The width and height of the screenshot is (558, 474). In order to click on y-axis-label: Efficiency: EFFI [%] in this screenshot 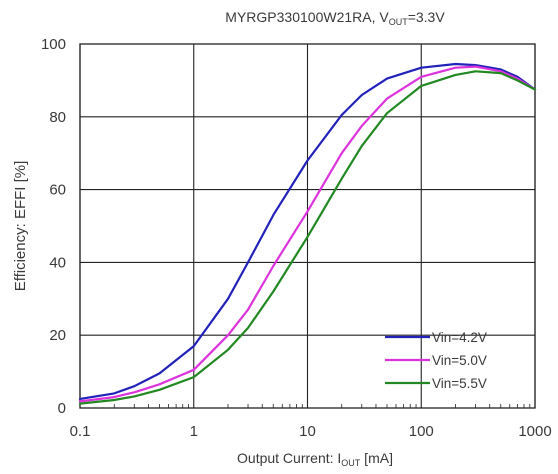, I will do `click(20, 226)`.